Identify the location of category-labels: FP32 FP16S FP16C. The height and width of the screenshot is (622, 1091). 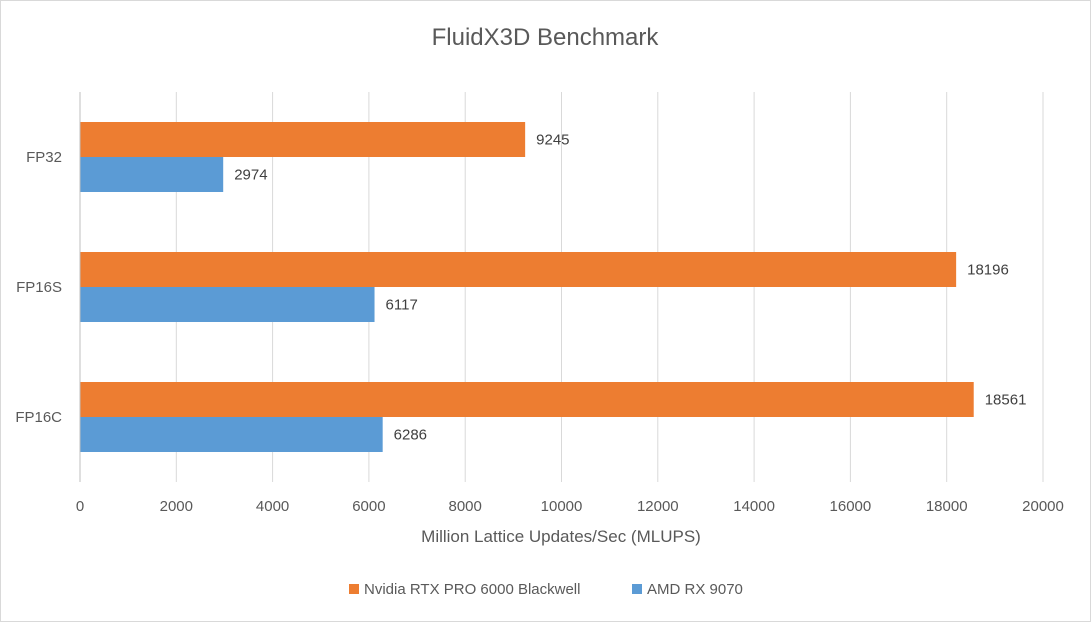
(38, 287).